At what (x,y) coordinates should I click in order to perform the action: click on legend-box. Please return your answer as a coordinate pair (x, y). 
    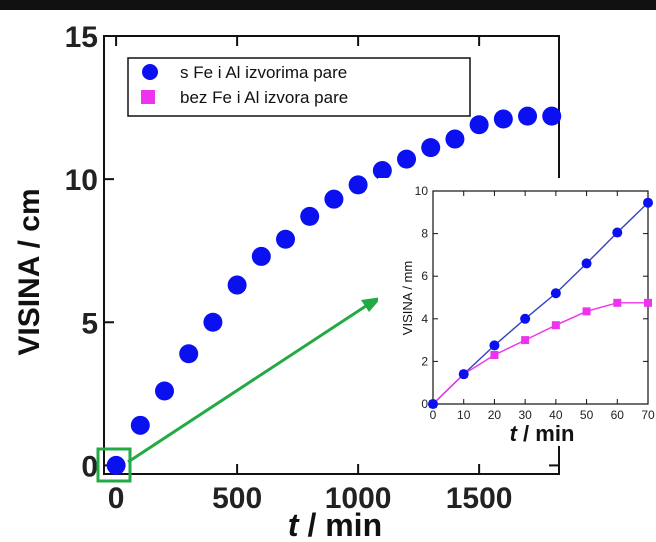
    Looking at the image, I should click on (299, 87).